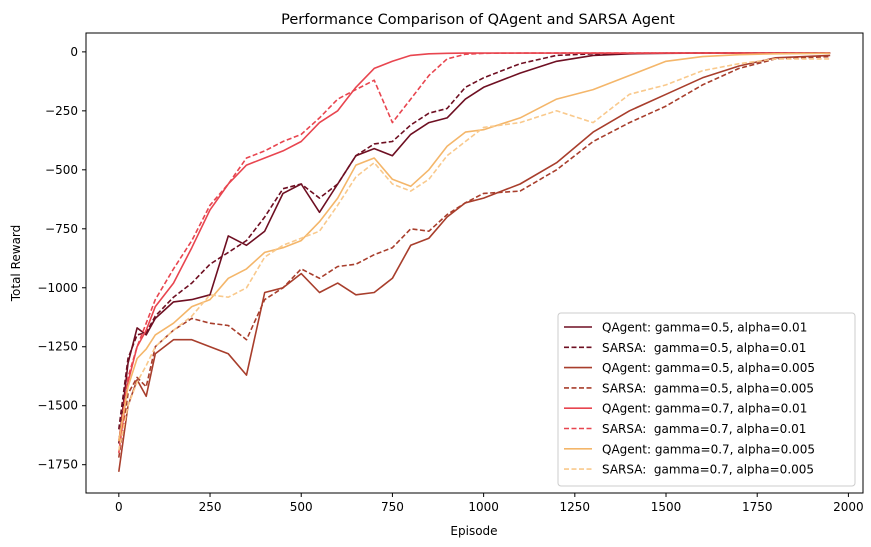 The width and height of the screenshot is (871, 547). I want to click on x-tick-label: 500, so click(301, 507).